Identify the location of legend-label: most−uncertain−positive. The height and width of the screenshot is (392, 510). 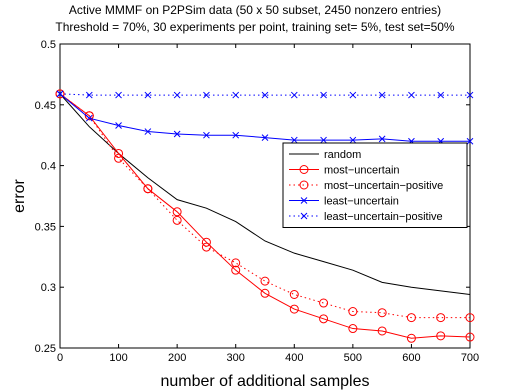
(383, 186).